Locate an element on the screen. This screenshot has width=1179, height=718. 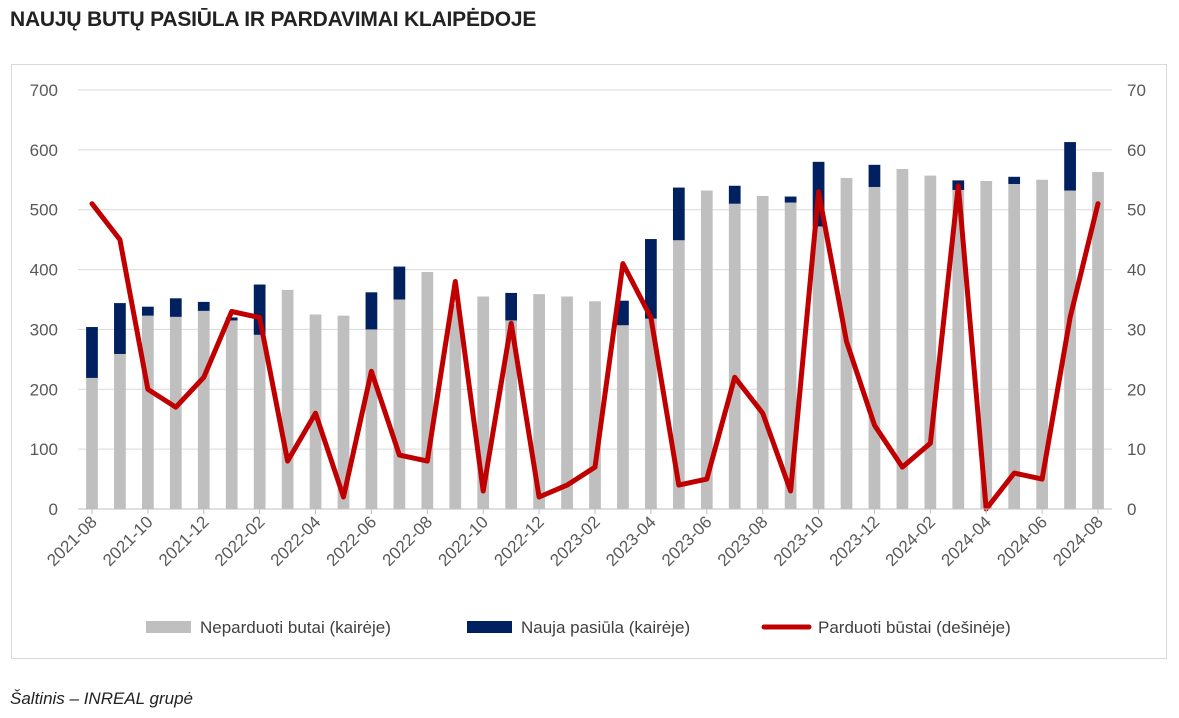
y-right-tick-label: 20 is located at coordinates (1136, 389).